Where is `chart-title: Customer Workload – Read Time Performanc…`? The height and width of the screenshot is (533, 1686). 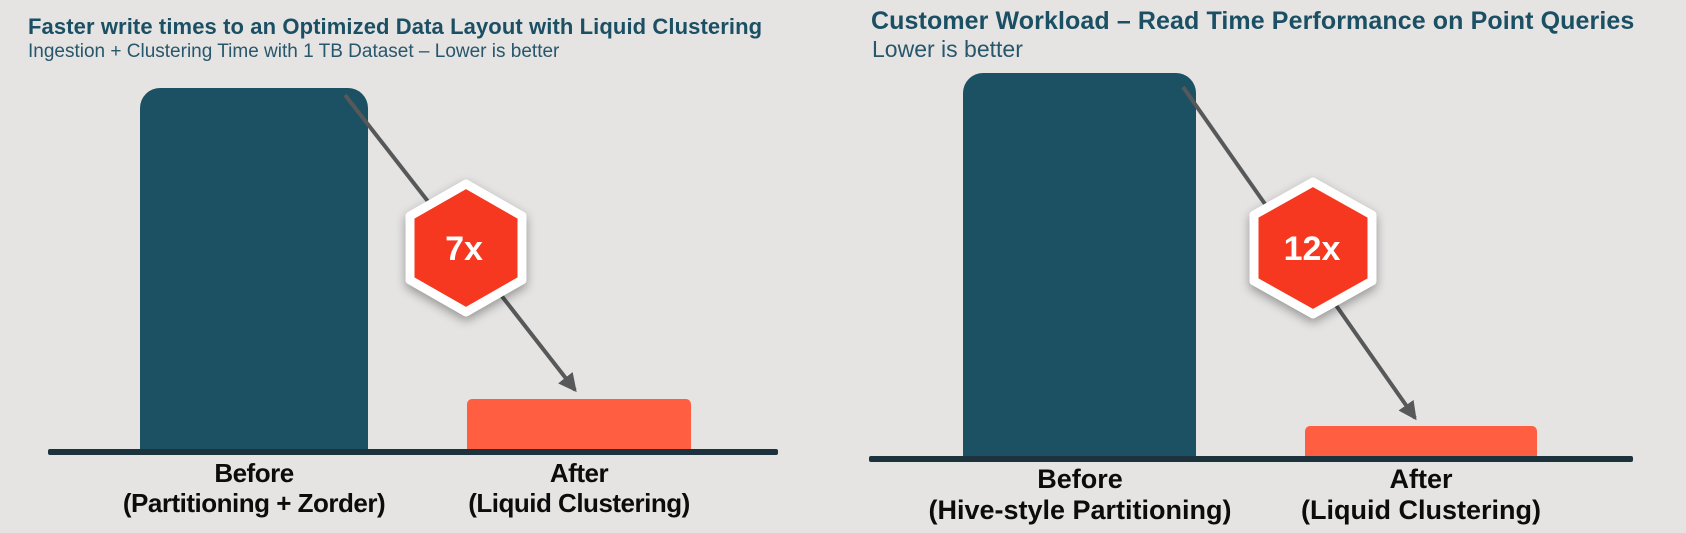 chart-title: Customer Workload – Read Time Performanc… is located at coordinates (1253, 21).